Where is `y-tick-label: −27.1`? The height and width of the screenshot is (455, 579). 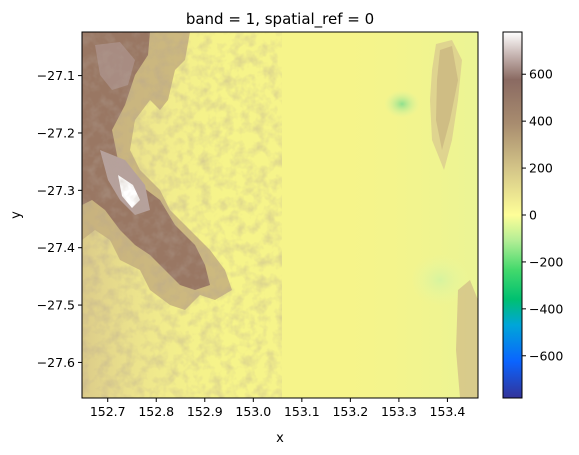
y-tick-label: −27.1 is located at coordinates (56, 75).